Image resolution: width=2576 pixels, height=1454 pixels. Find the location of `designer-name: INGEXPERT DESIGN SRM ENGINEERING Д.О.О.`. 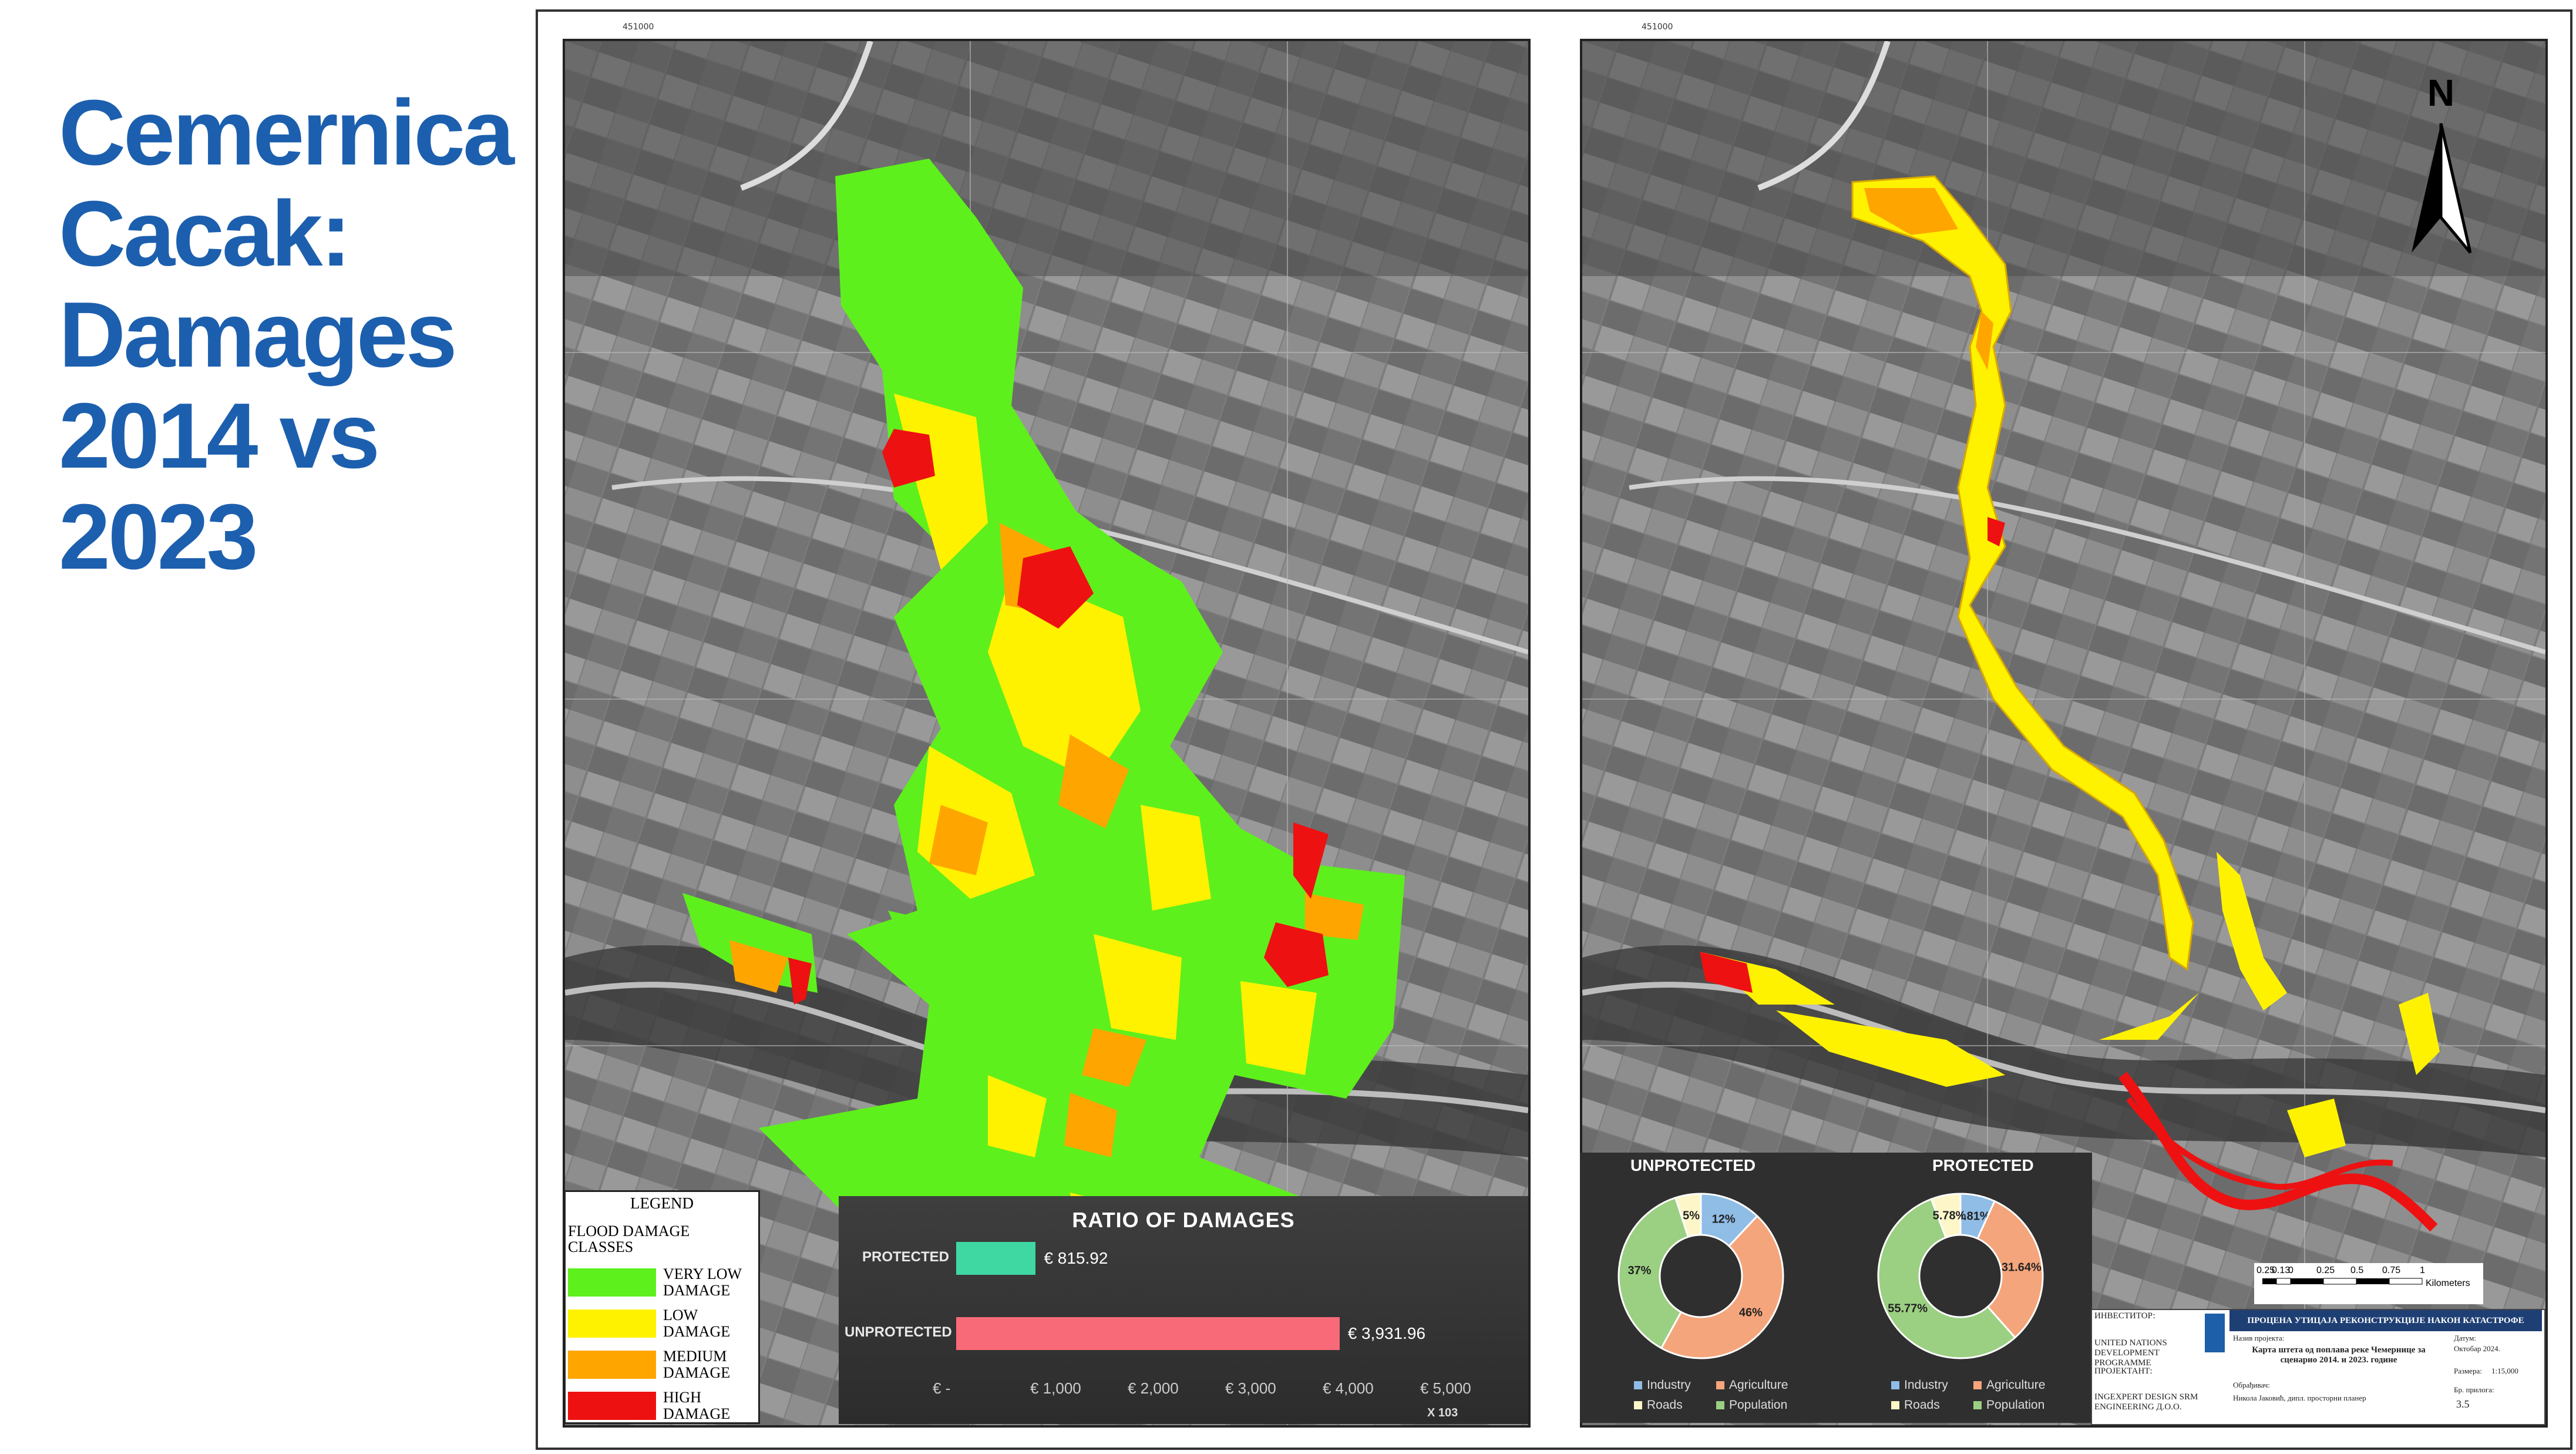

designer-name: INGEXPERT DESIGN SRM ENGINEERING Д.О.О. is located at coordinates (2146, 1402).